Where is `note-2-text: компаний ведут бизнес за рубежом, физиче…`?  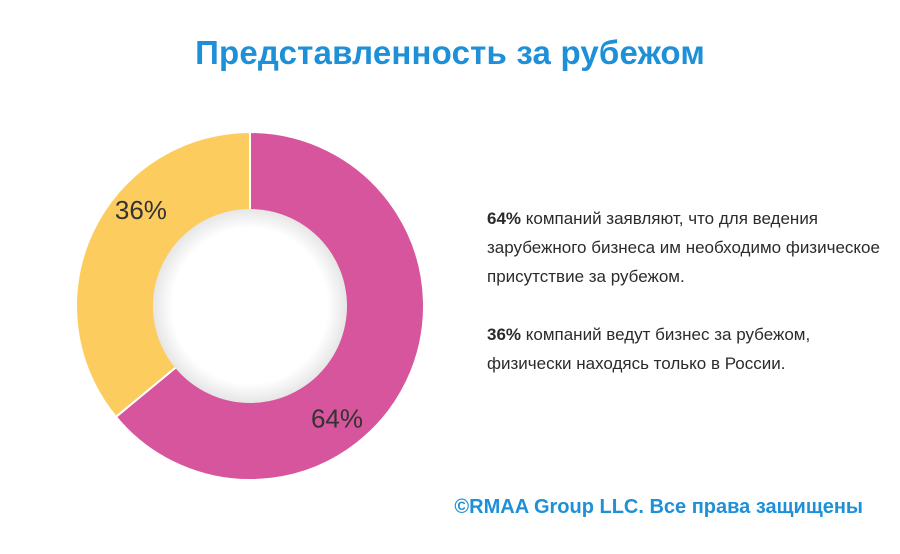 note-2-text: компаний ведут бизнес за рубежом, физиче… is located at coordinates (649, 349).